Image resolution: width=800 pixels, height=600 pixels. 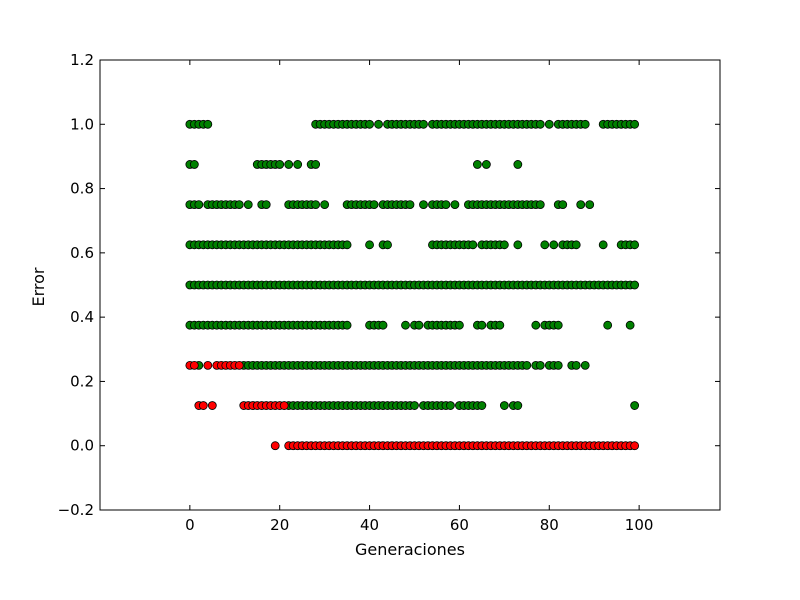 I want to click on y-tick-label: 0.4, so click(x=82, y=317).